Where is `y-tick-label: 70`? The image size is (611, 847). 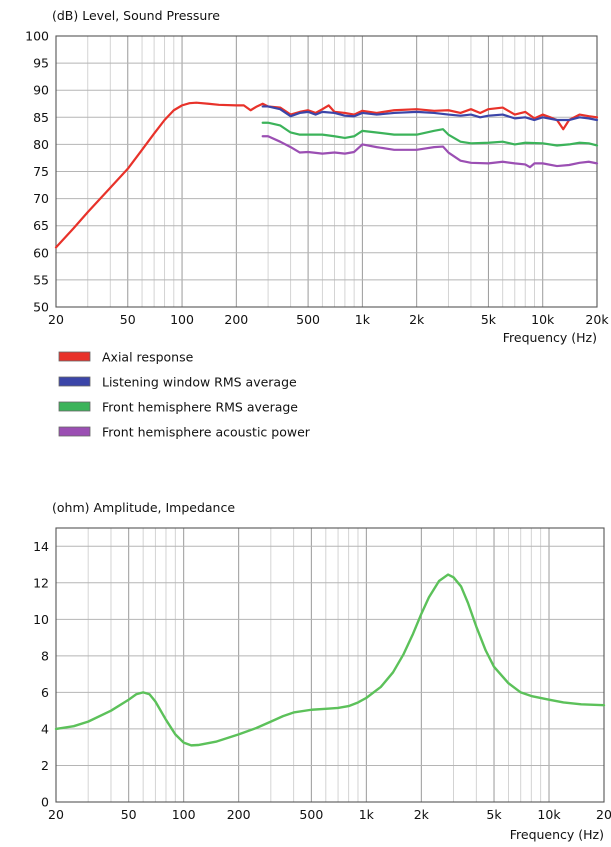
y-tick-label: 70 is located at coordinates (41, 198).